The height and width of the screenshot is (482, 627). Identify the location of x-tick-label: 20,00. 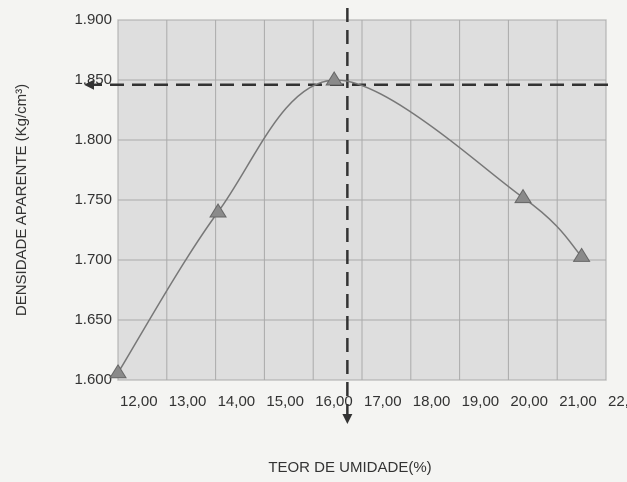
(529, 401).